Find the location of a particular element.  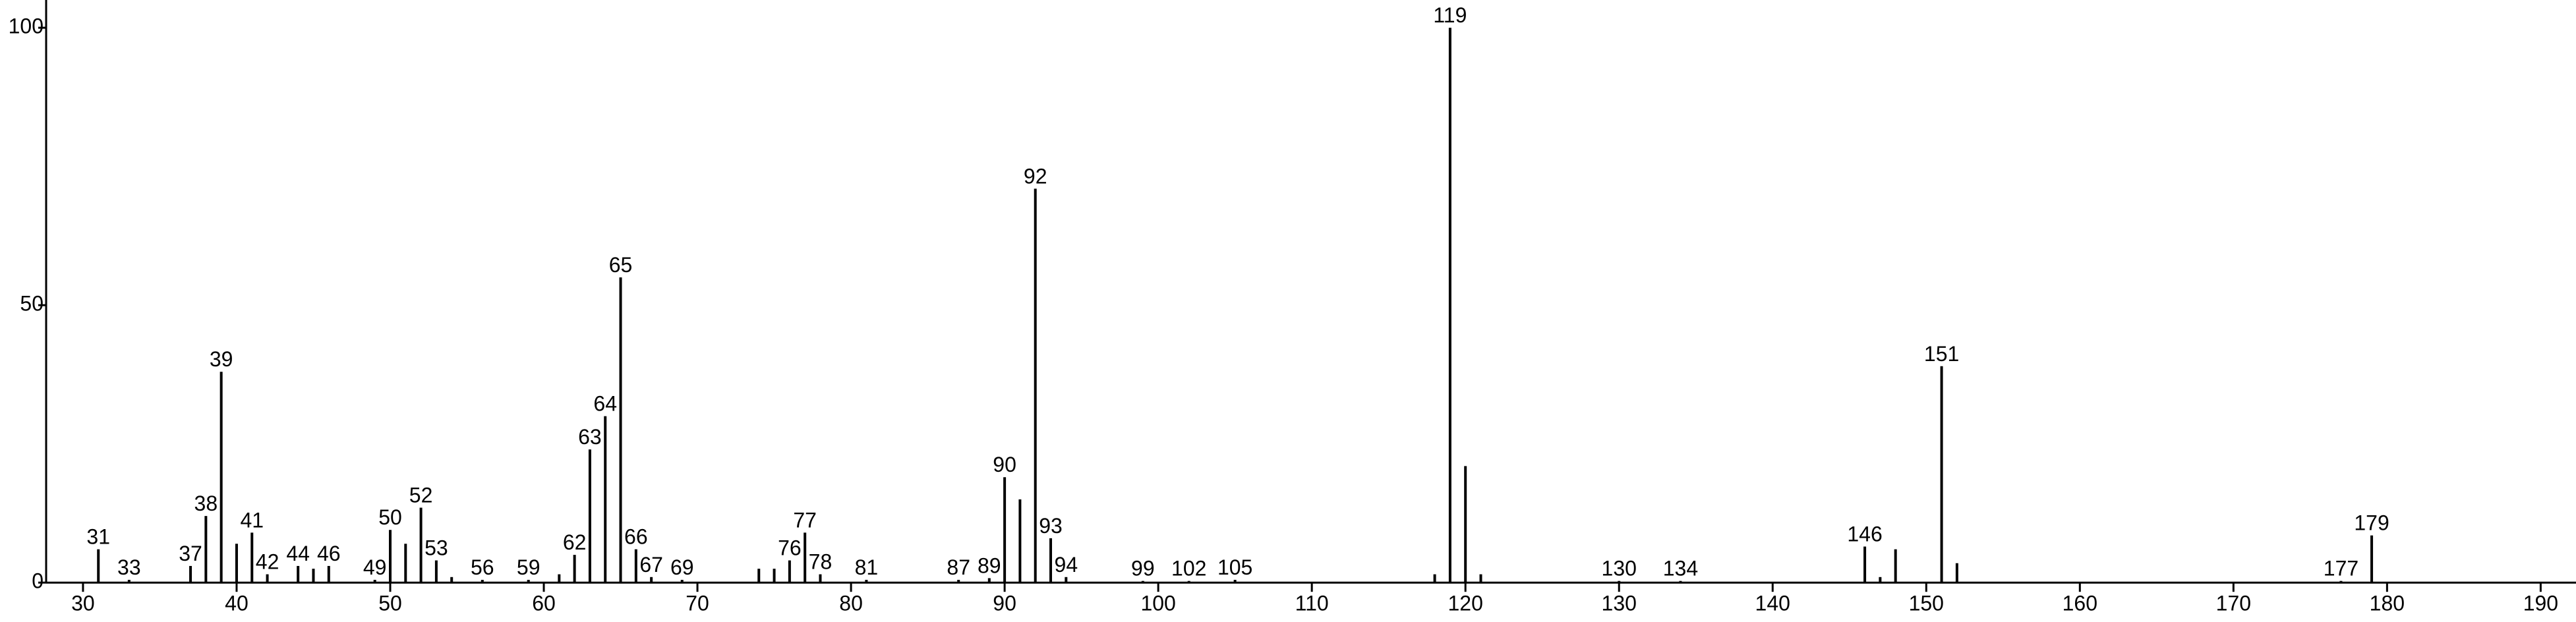

peak-label: 92 is located at coordinates (1035, 176).